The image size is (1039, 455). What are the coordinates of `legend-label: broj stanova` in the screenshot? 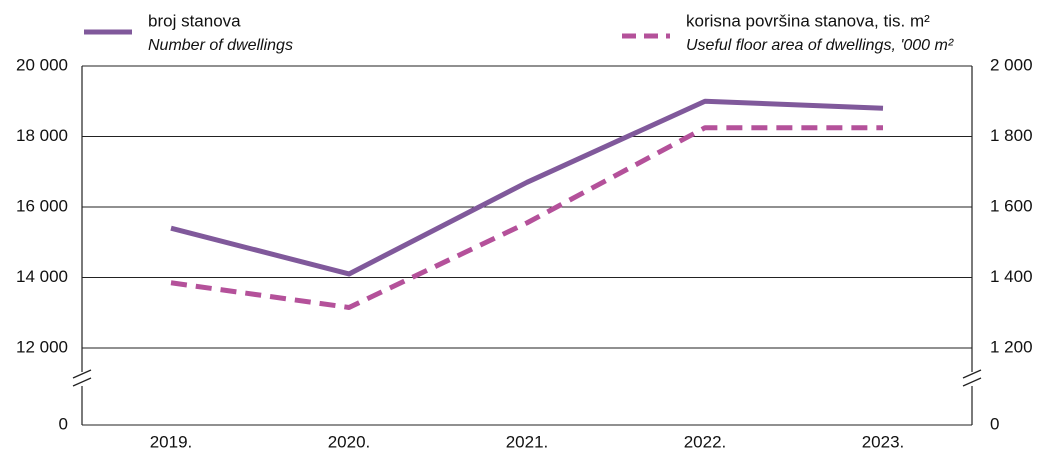 It's located at (194, 20).